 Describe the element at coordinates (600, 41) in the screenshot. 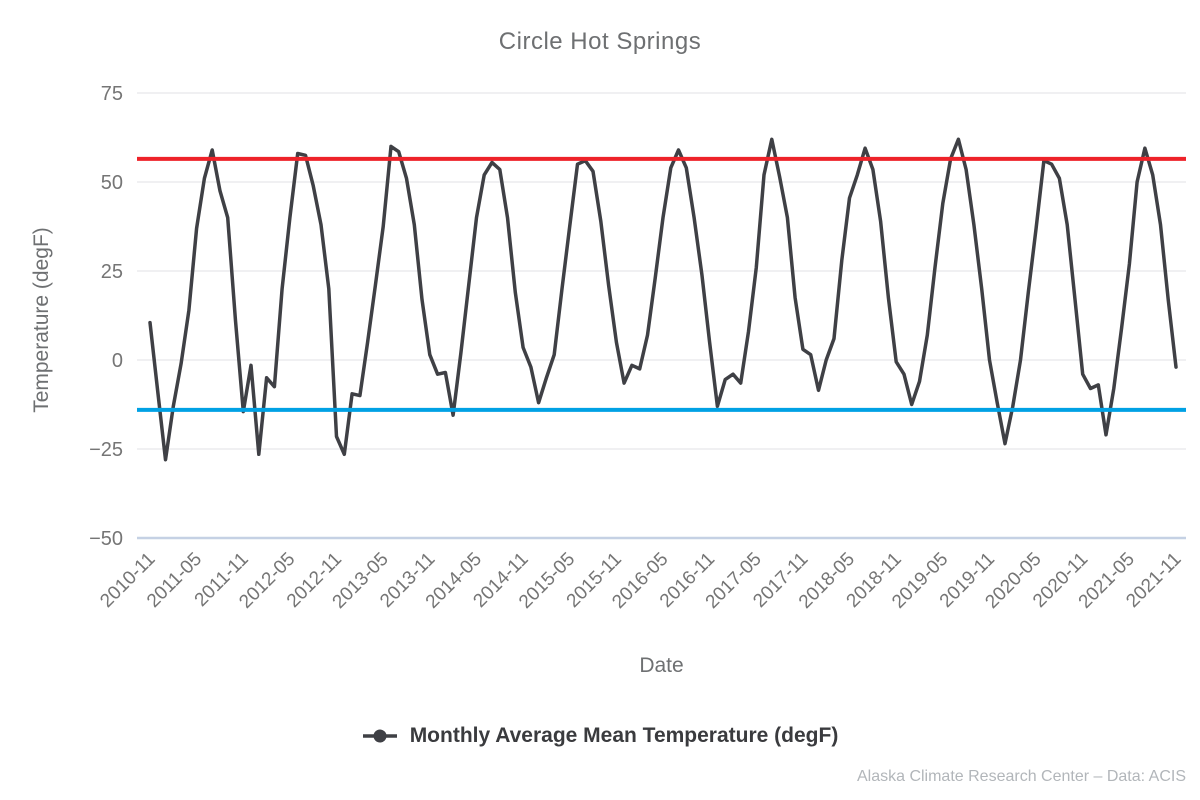

I see `chart-title: Circle Hot Springs` at that location.